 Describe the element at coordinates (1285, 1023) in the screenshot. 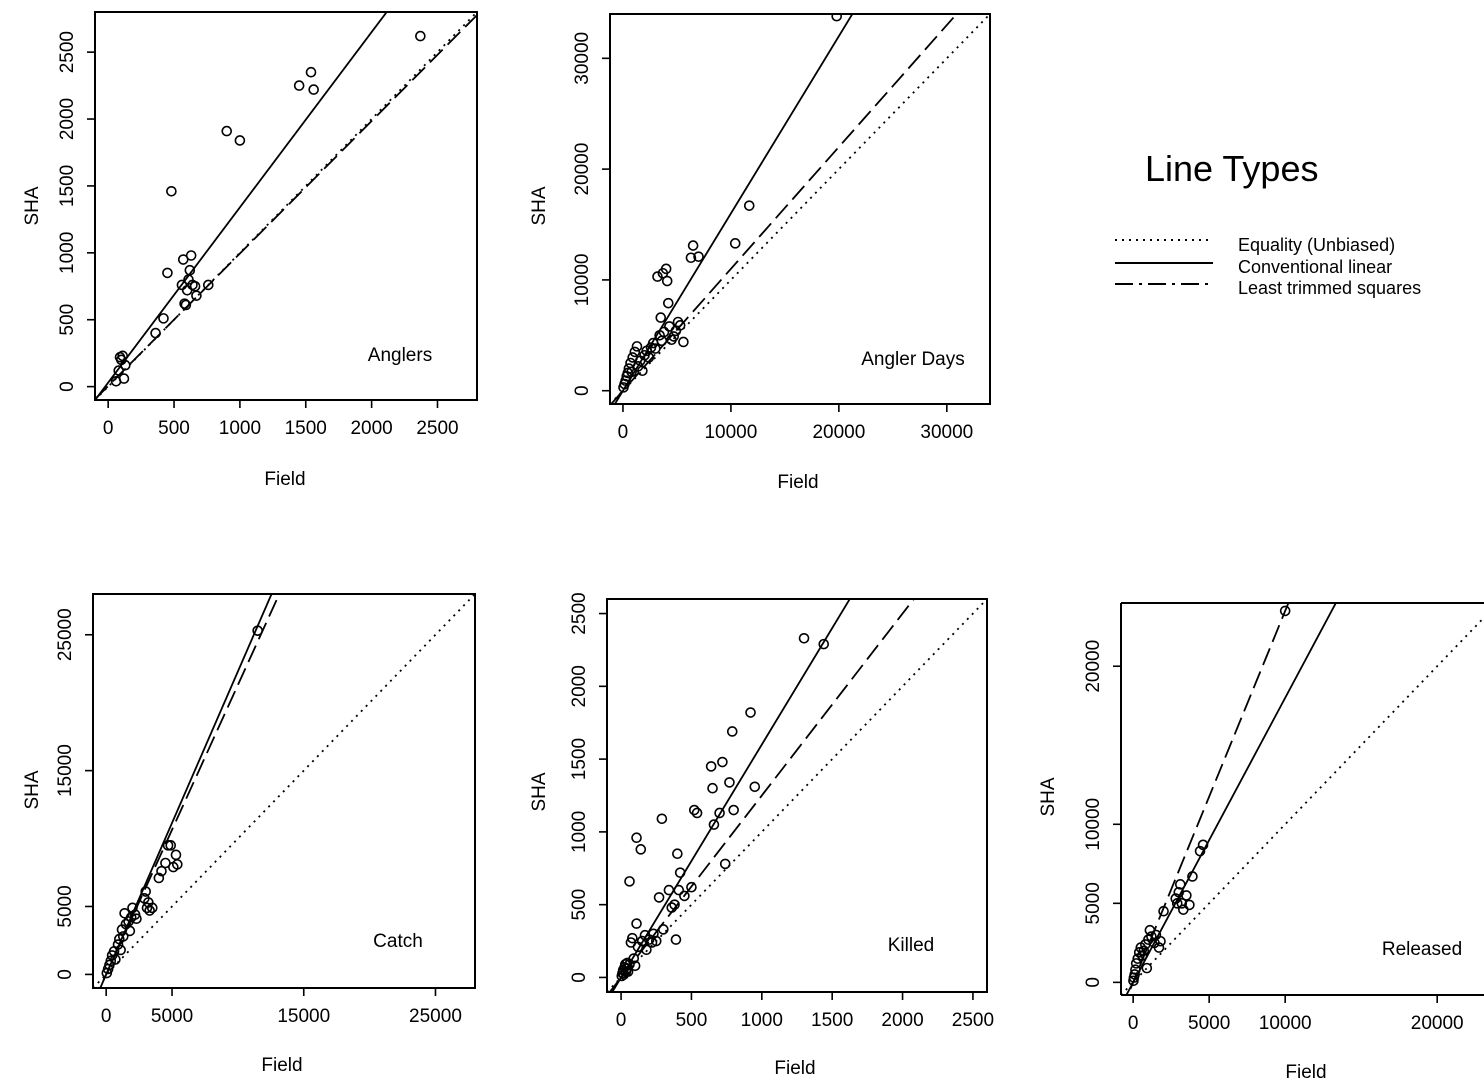

I see `x-tick-label: 10000` at that location.